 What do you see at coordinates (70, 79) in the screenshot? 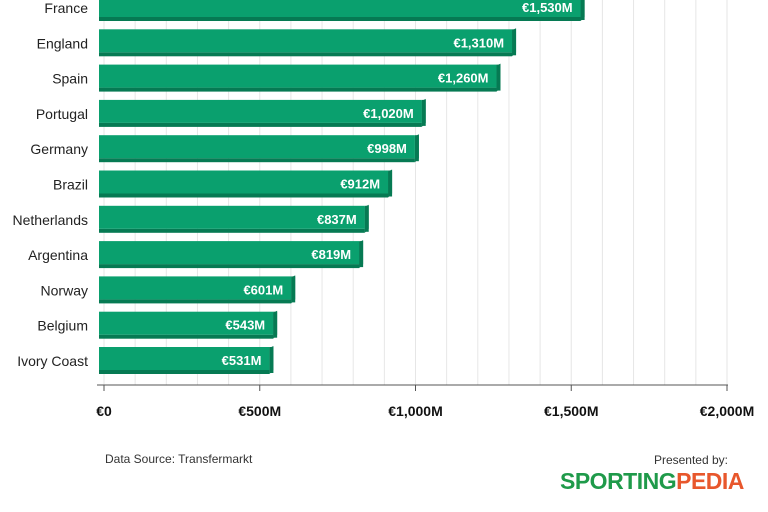
I see `category-label: Spain` at bounding box center [70, 79].